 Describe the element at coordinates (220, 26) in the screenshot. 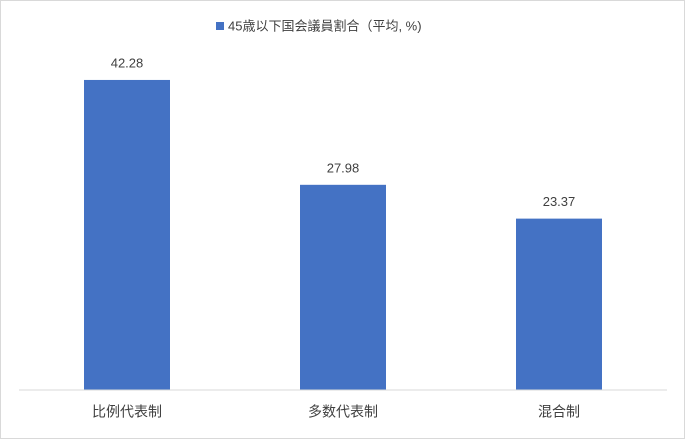

I see `legend-swatch` at that location.